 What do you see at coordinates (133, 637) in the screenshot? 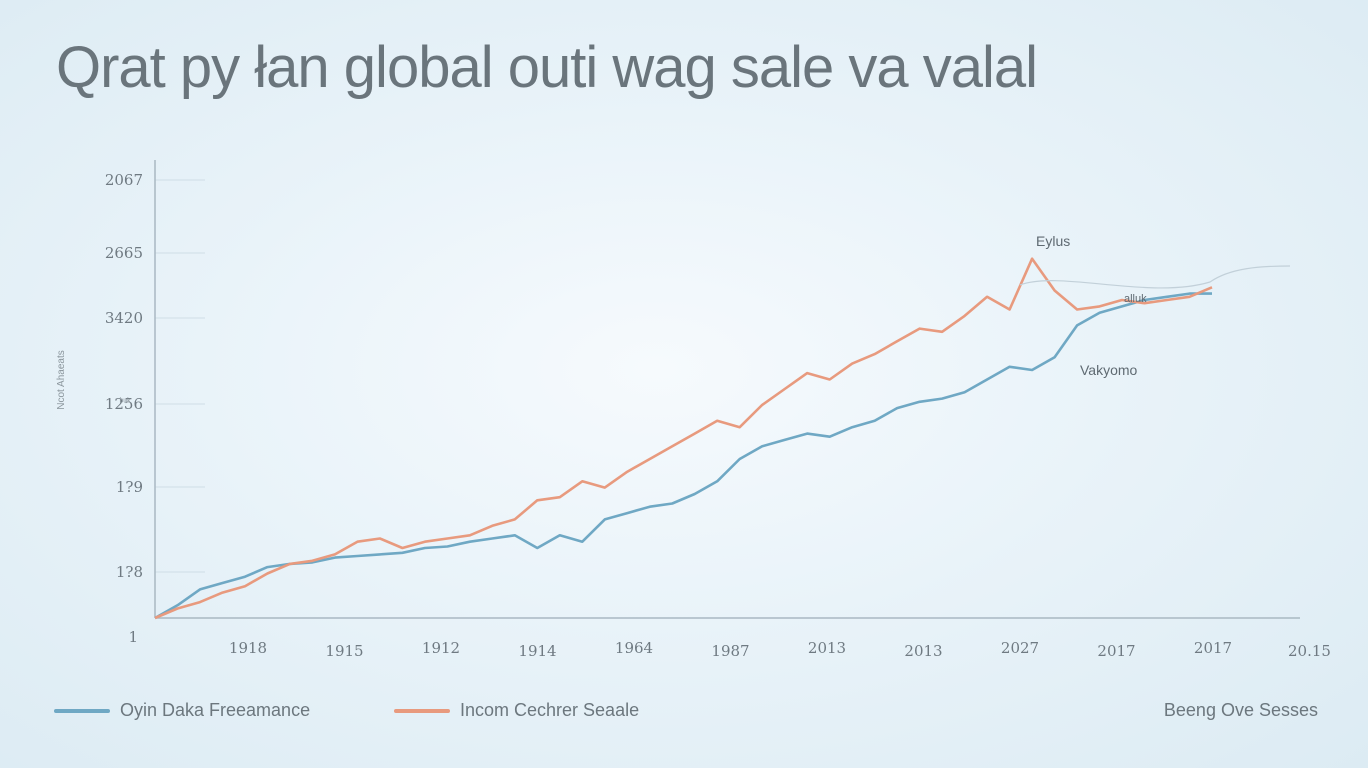
I see `y-tick-label: 1` at bounding box center [133, 637].